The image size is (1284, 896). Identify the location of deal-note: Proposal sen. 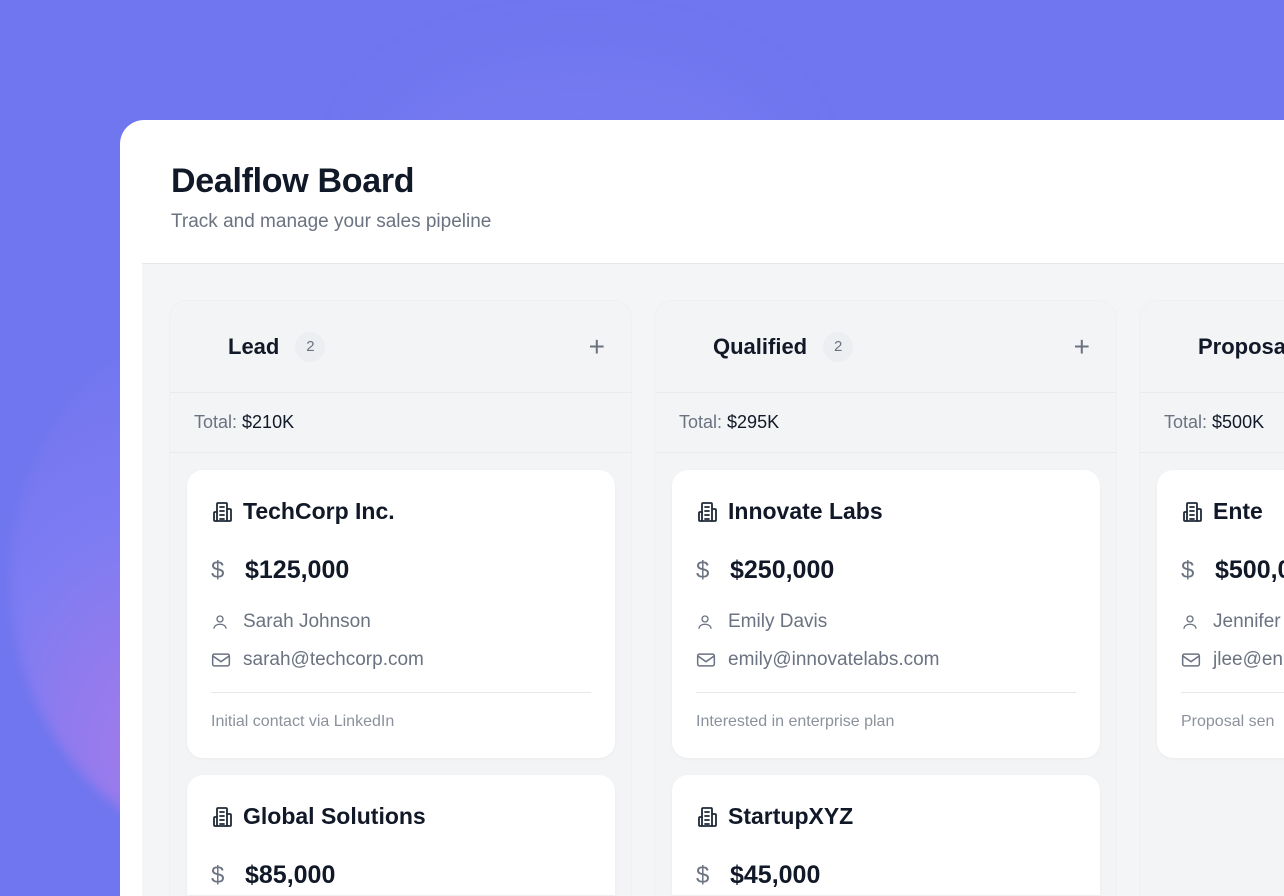
(1228, 721).